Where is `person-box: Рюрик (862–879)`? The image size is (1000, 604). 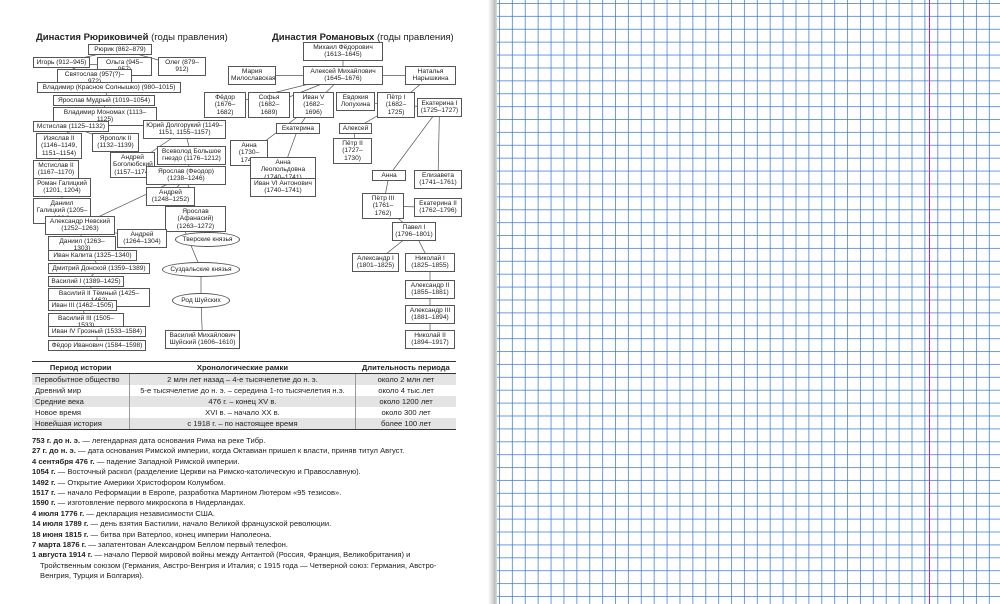
person-box: Рюрик (862–879) is located at coordinates (120, 50).